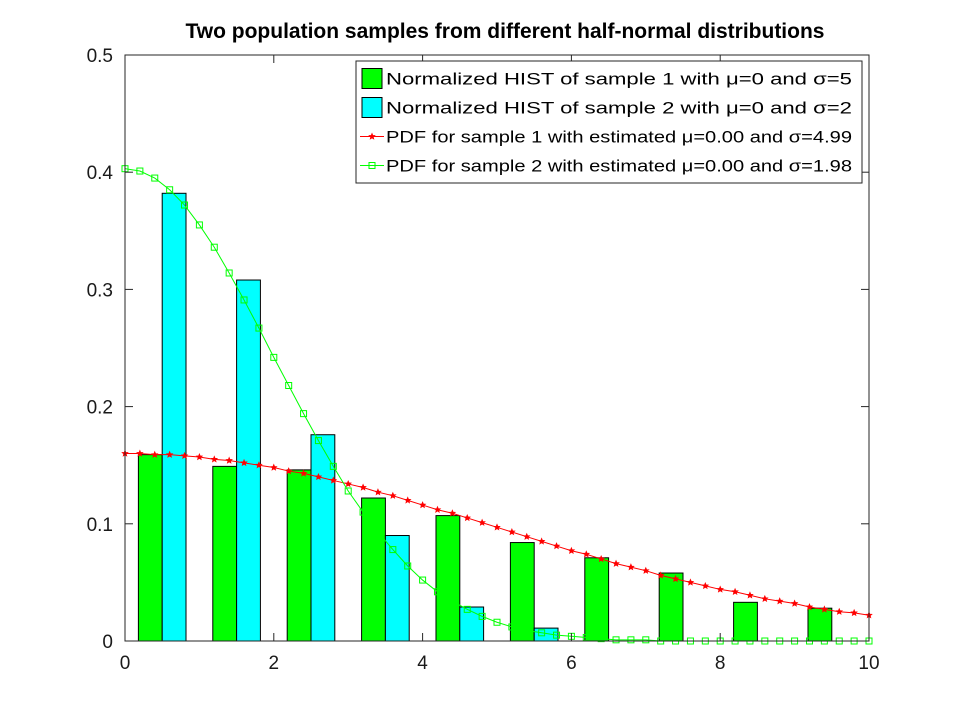 Image resolution: width=960 pixels, height=725 pixels. What do you see at coordinates (571, 663) in the screenshot?
I see `x-tick-label-4: 6` at bounding box center [571, 663].